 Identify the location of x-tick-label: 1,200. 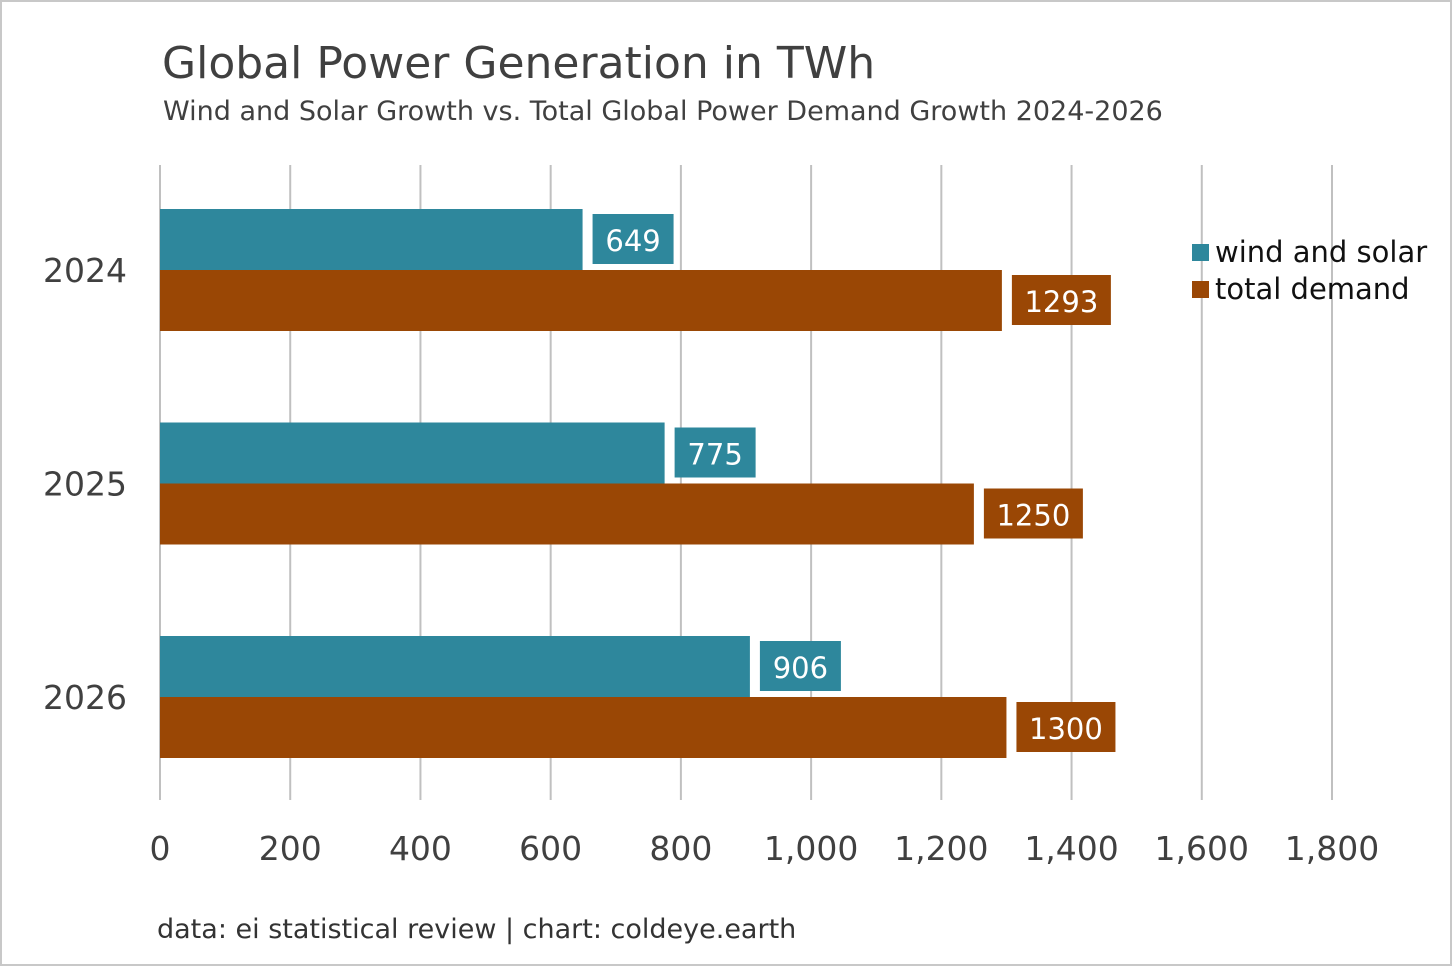
(941, 848).